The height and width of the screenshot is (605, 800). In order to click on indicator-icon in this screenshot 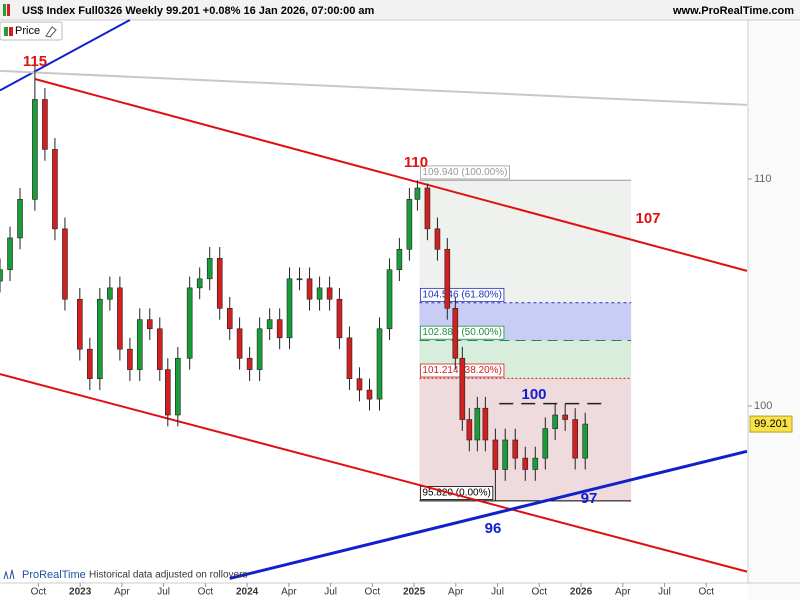, I will do `click(11, 31)`.